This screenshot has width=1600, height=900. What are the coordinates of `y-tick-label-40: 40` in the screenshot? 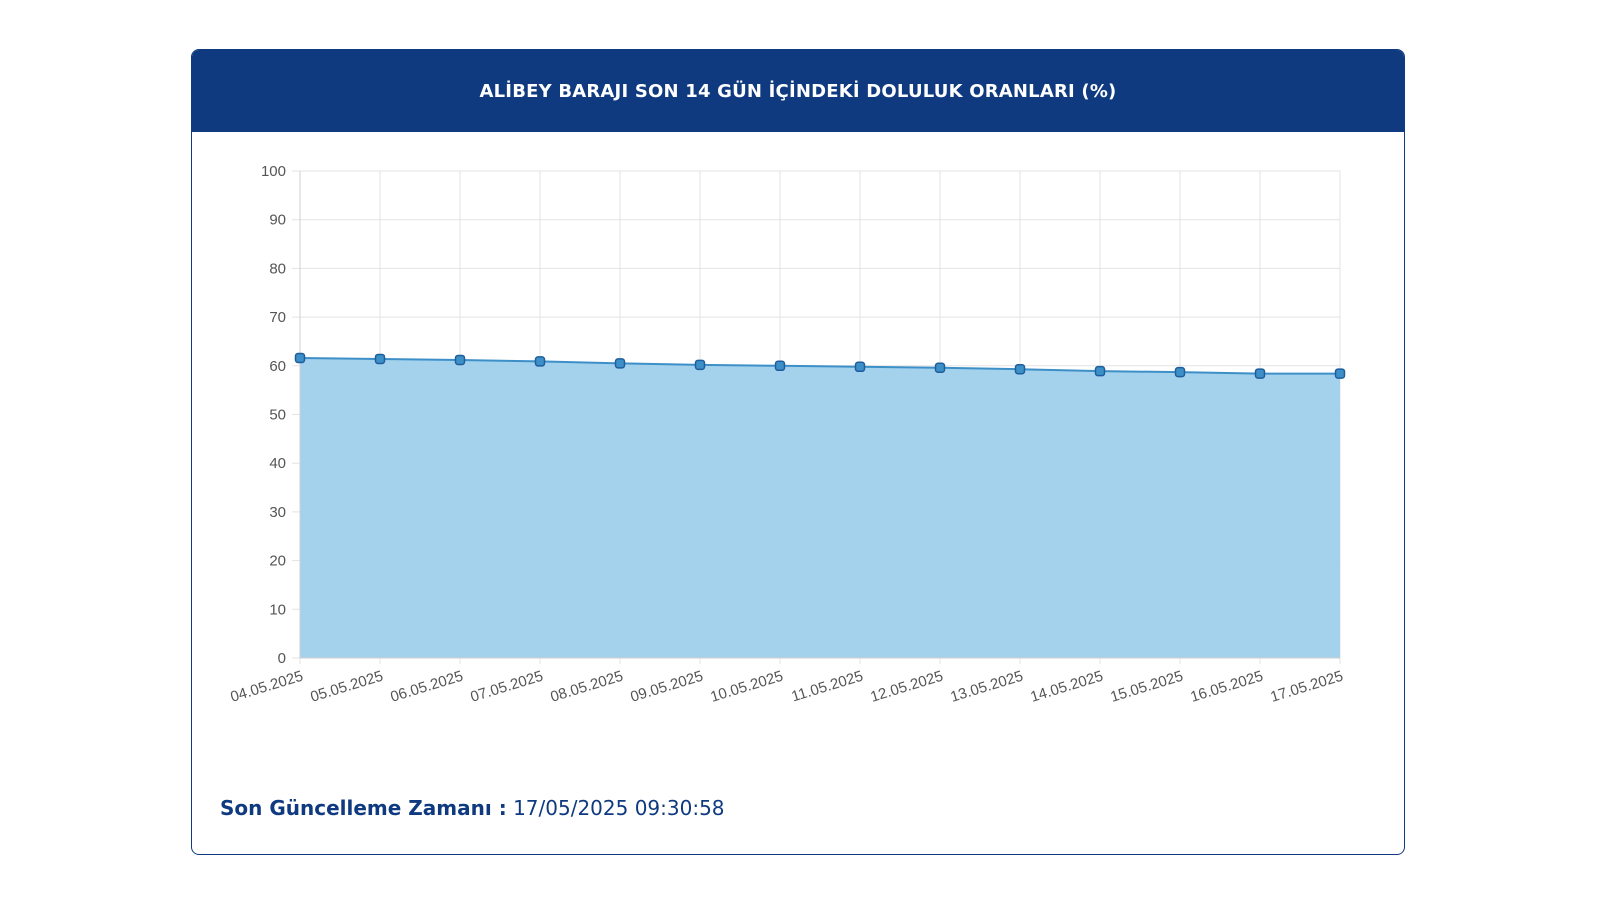 It's located at (277, 463).